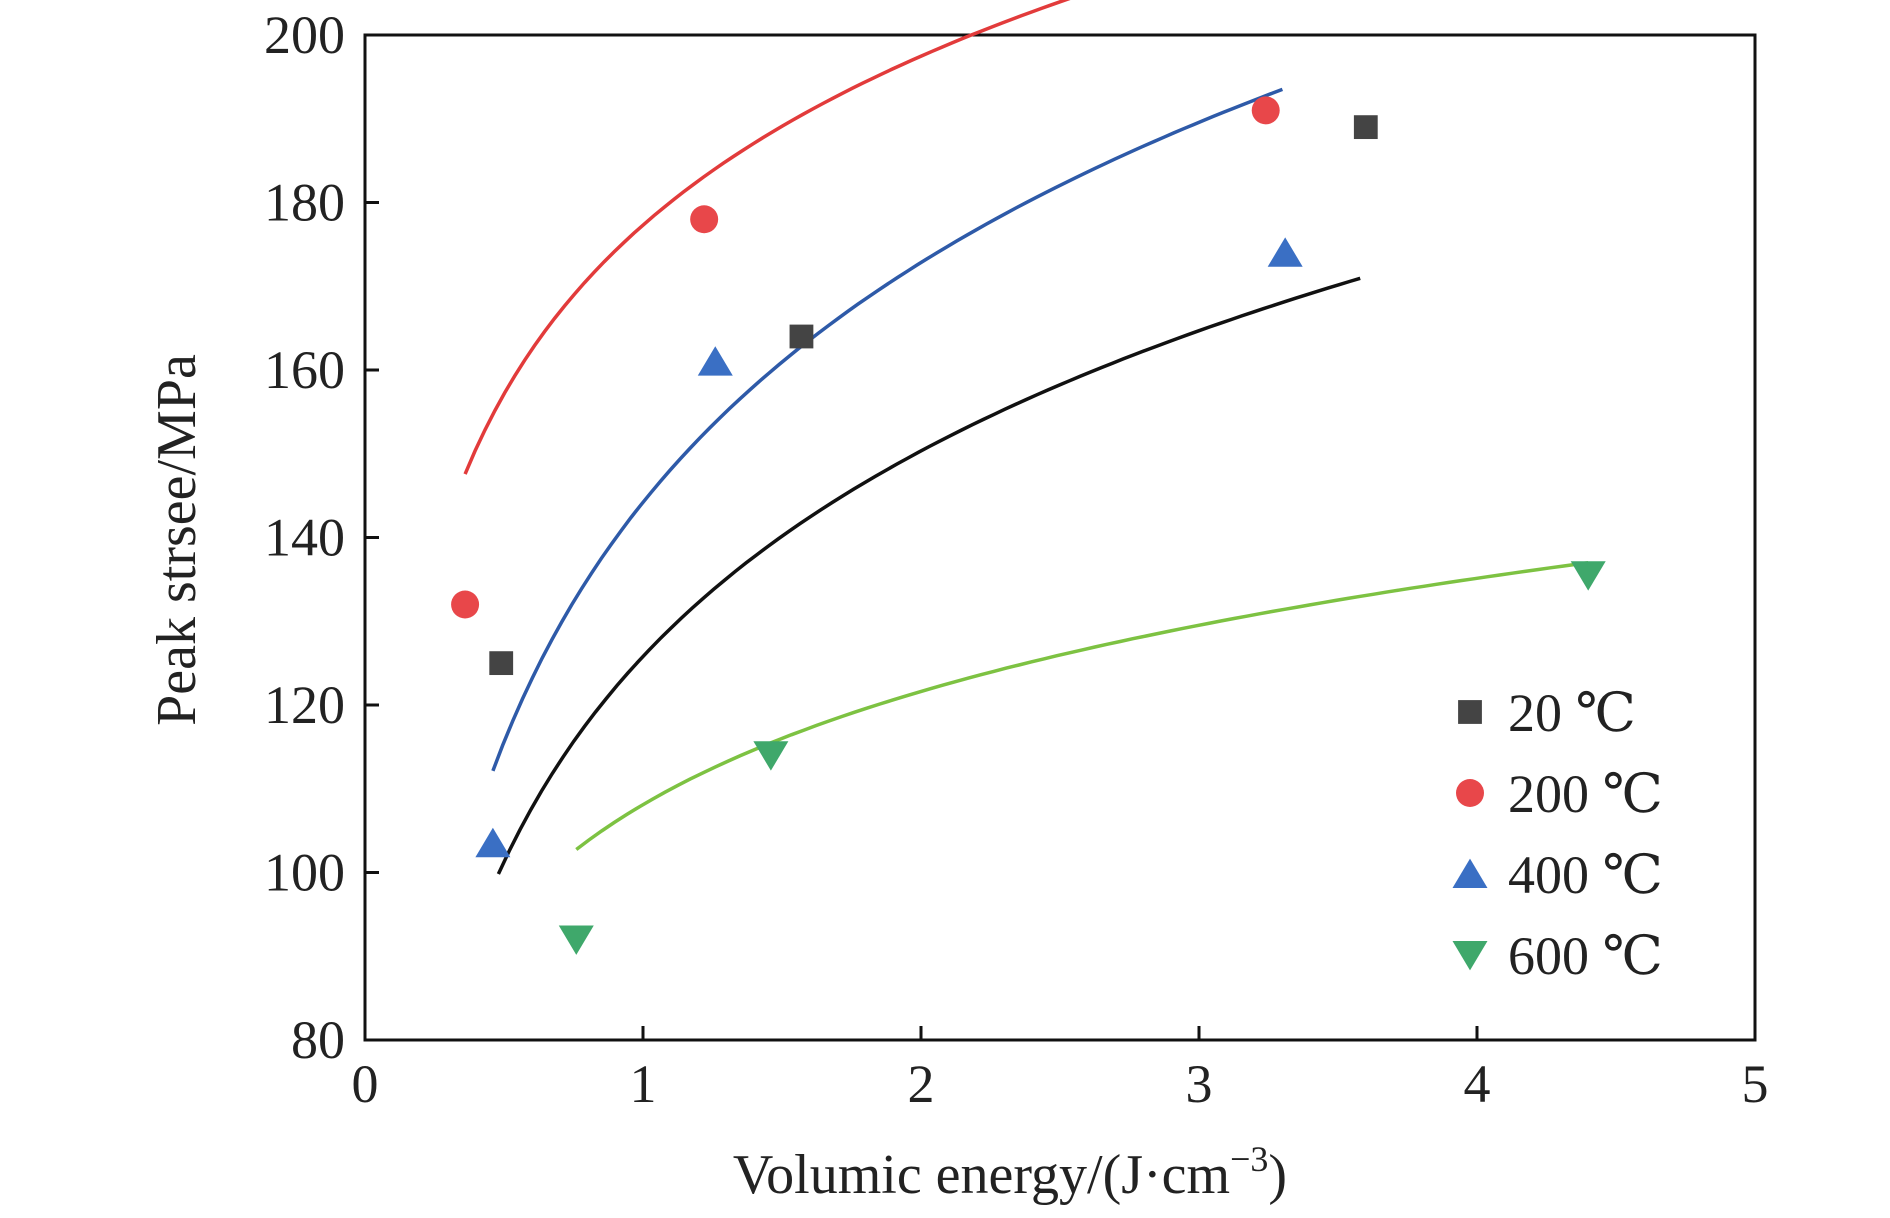  Describe the element at coordinates (304, 705) in the screenshot. I see `y-tick-label: 120` at that location.